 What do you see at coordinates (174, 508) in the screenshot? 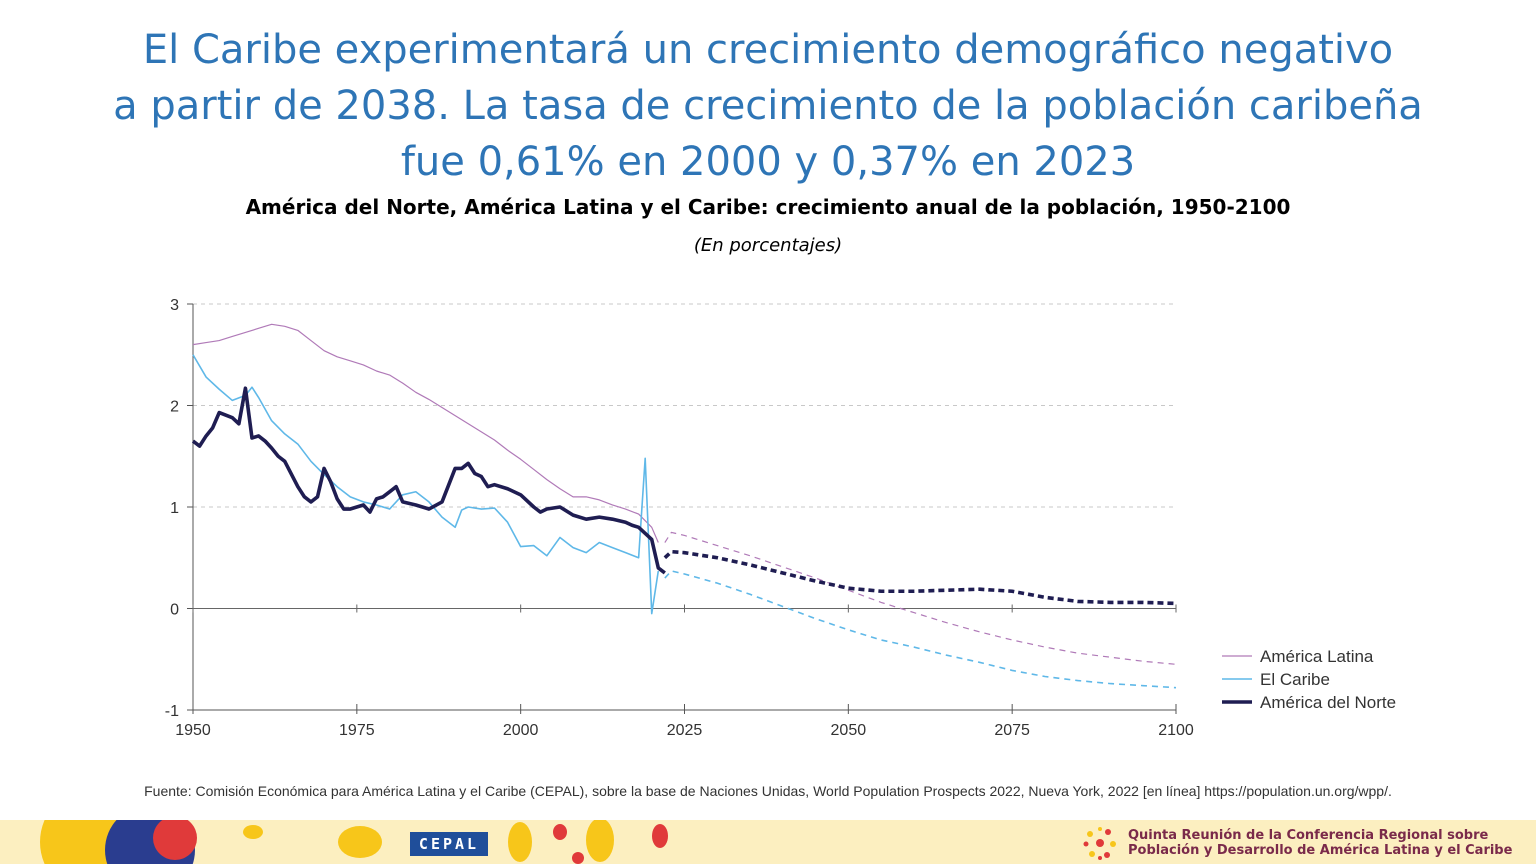
I see `y-tick-label: 1` at bounding box center [174, 508].